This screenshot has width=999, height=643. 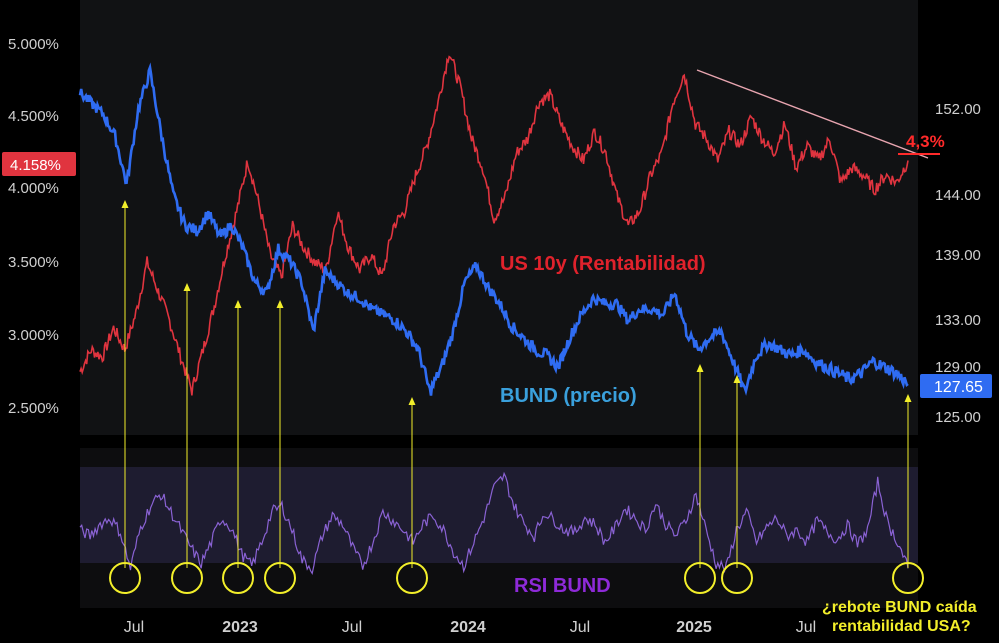 What do you see at coordinates (694, 627) in the screenshot?
I see `x-tick-label: 2025` at bounding box center [694, 627].